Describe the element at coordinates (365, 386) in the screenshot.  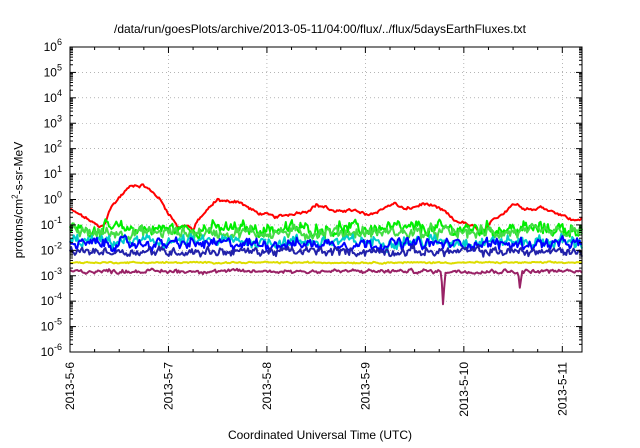
I see `x-tick-label: 2013-5-9` at that location.